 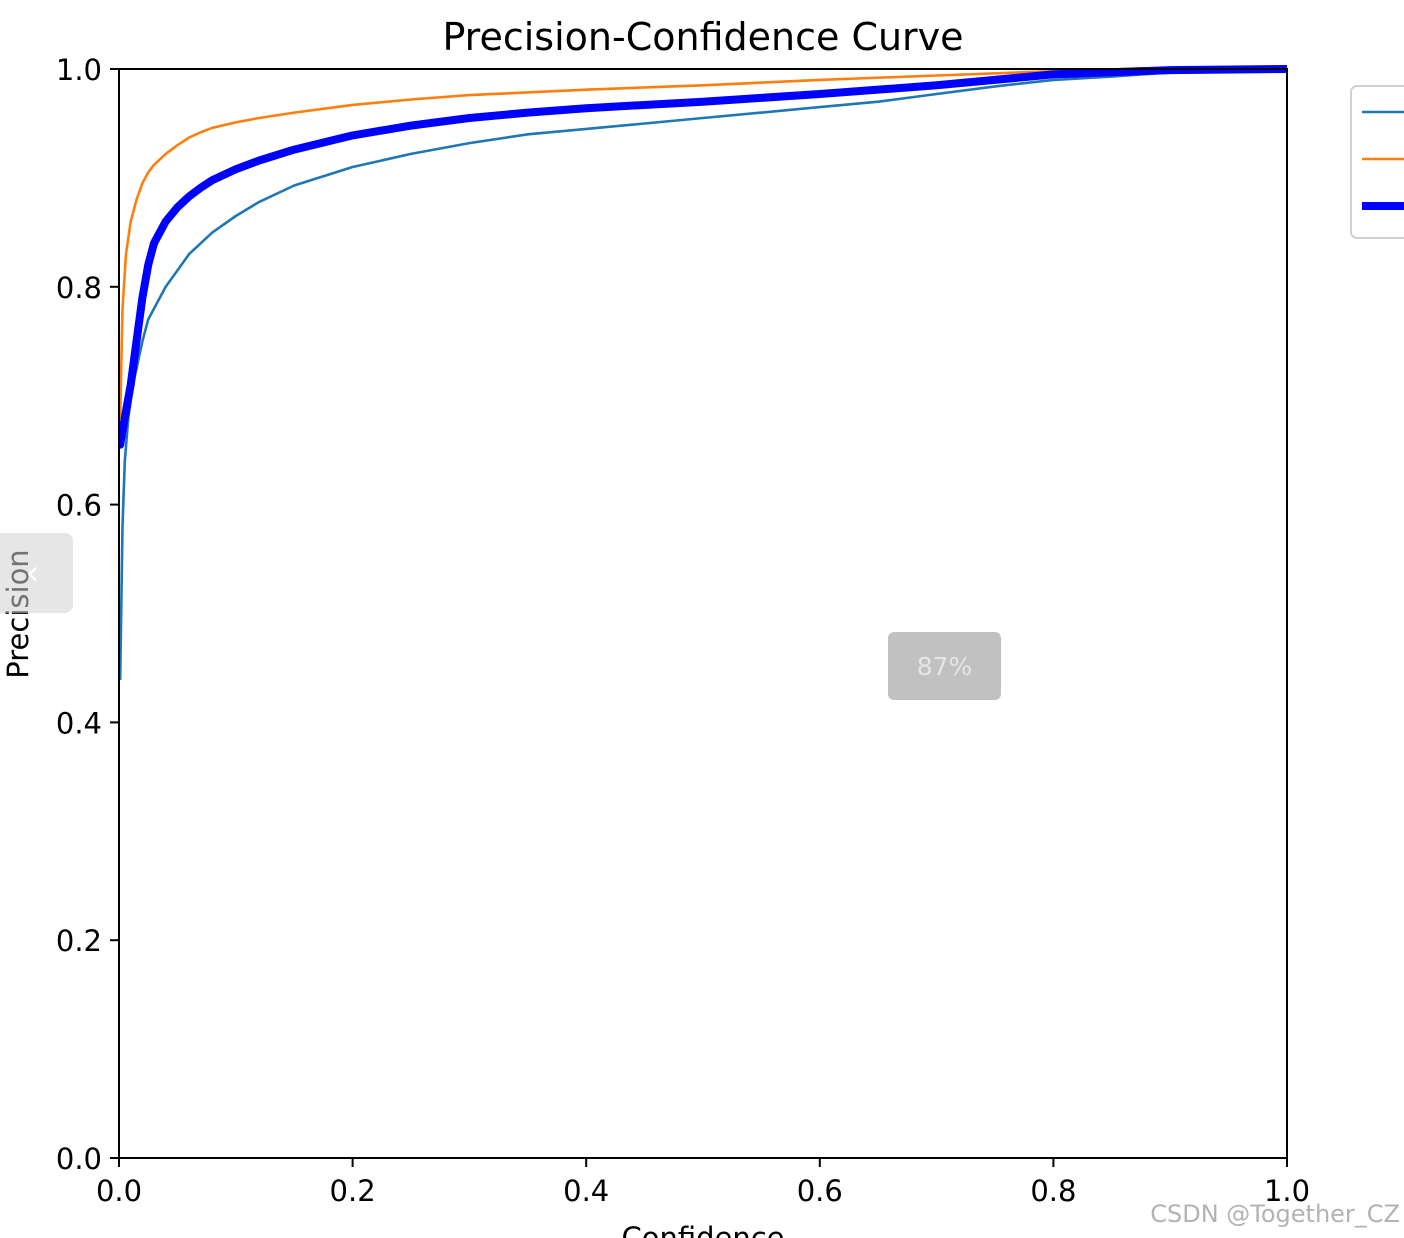 What do you see at coordinates (32, 573) in the screenshot?
I see `chevron-left-icon: ‹` at bounding box center [32, 573].